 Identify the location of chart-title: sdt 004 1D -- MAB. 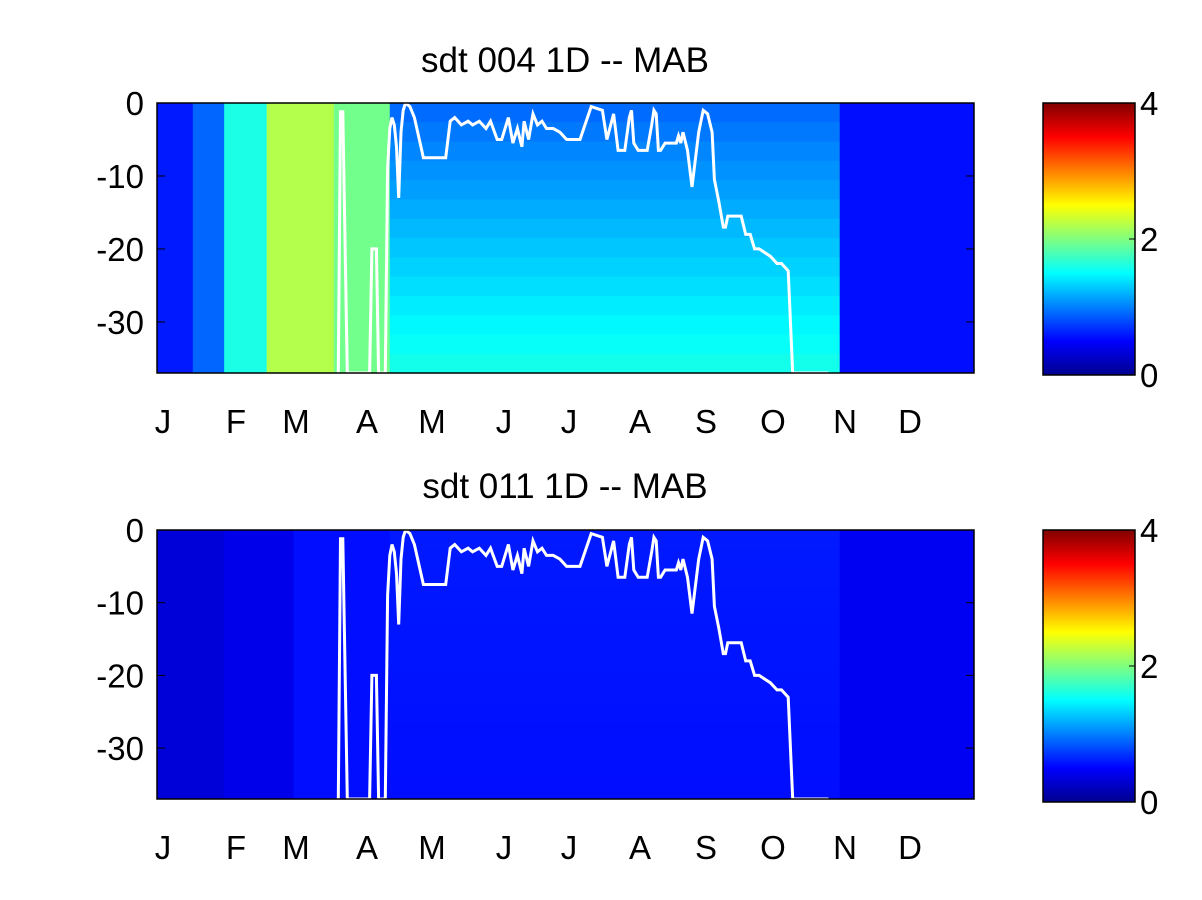
(565, 60).